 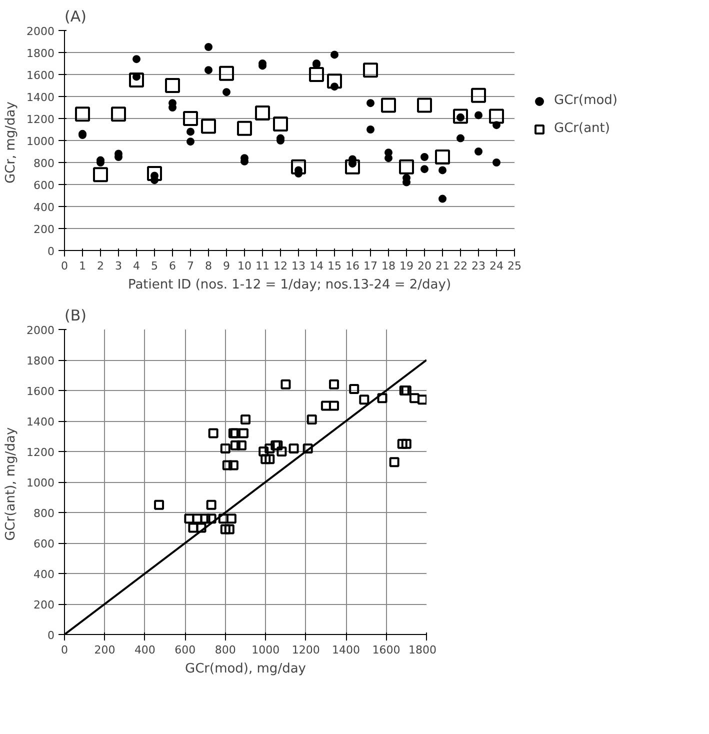 What do you see at coordinates (317, 266) in the screenshot?
I see `x-tick-label: 14` at bounding box center [317, 266].